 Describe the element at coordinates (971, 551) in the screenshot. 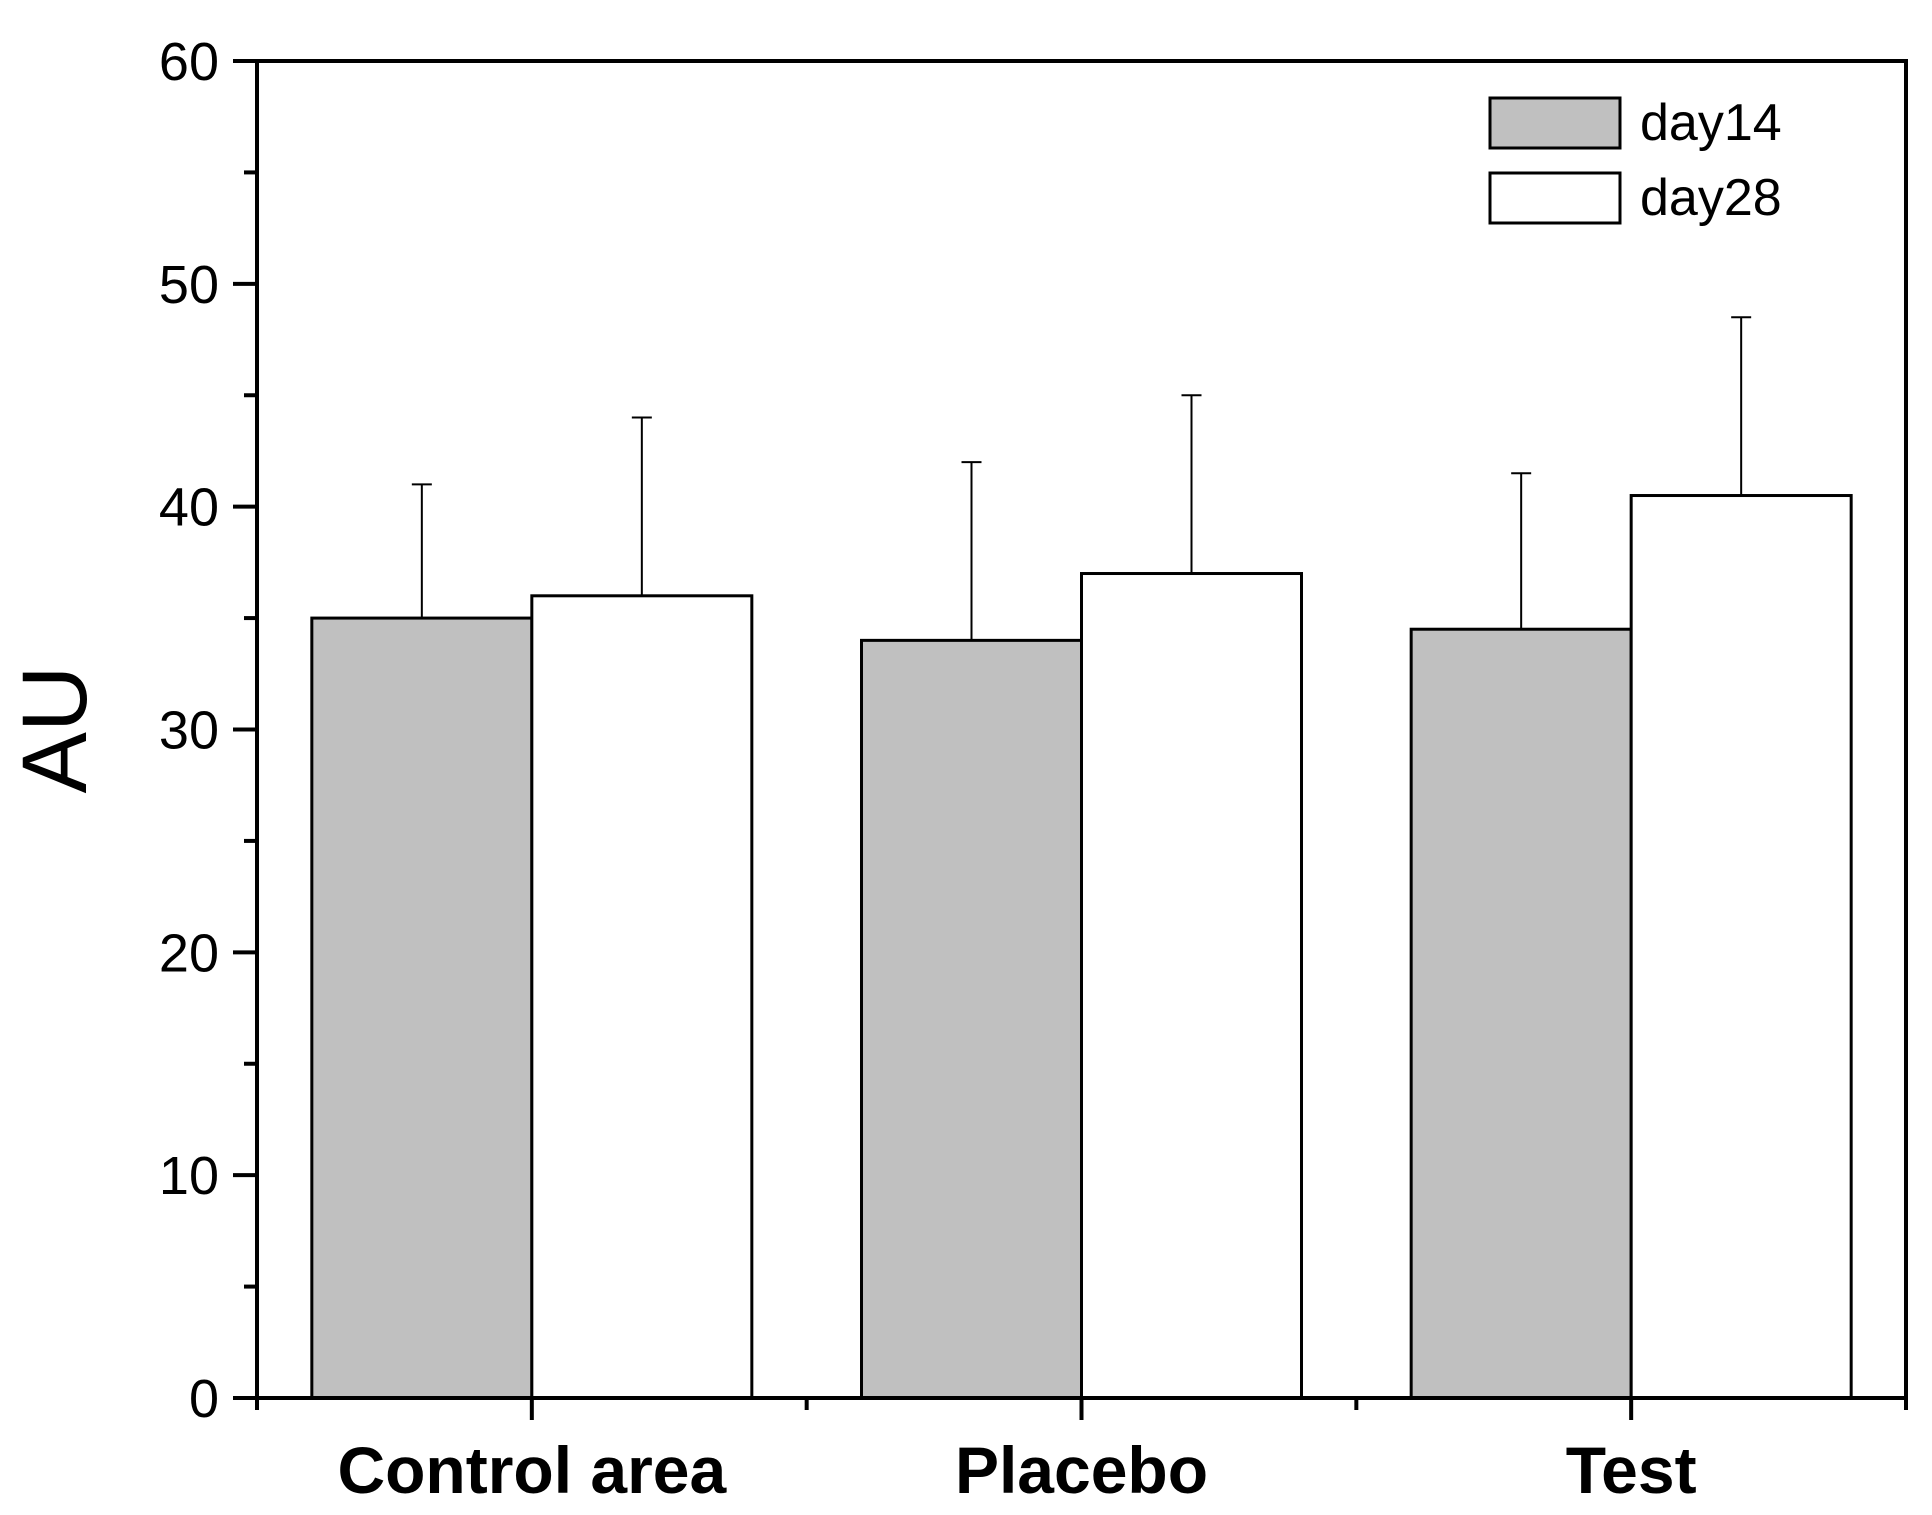

I see `error-bar-day14-placebo` at that location.